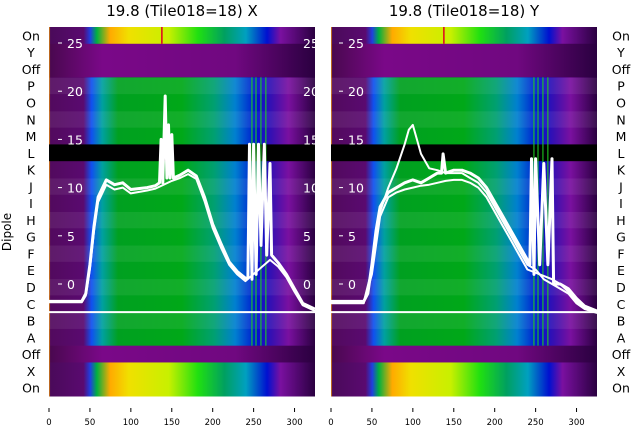  What do you see at coordinates (548, 211) in the screenshot?
I see `heatmap-streak` at bounding box center [548, 211].